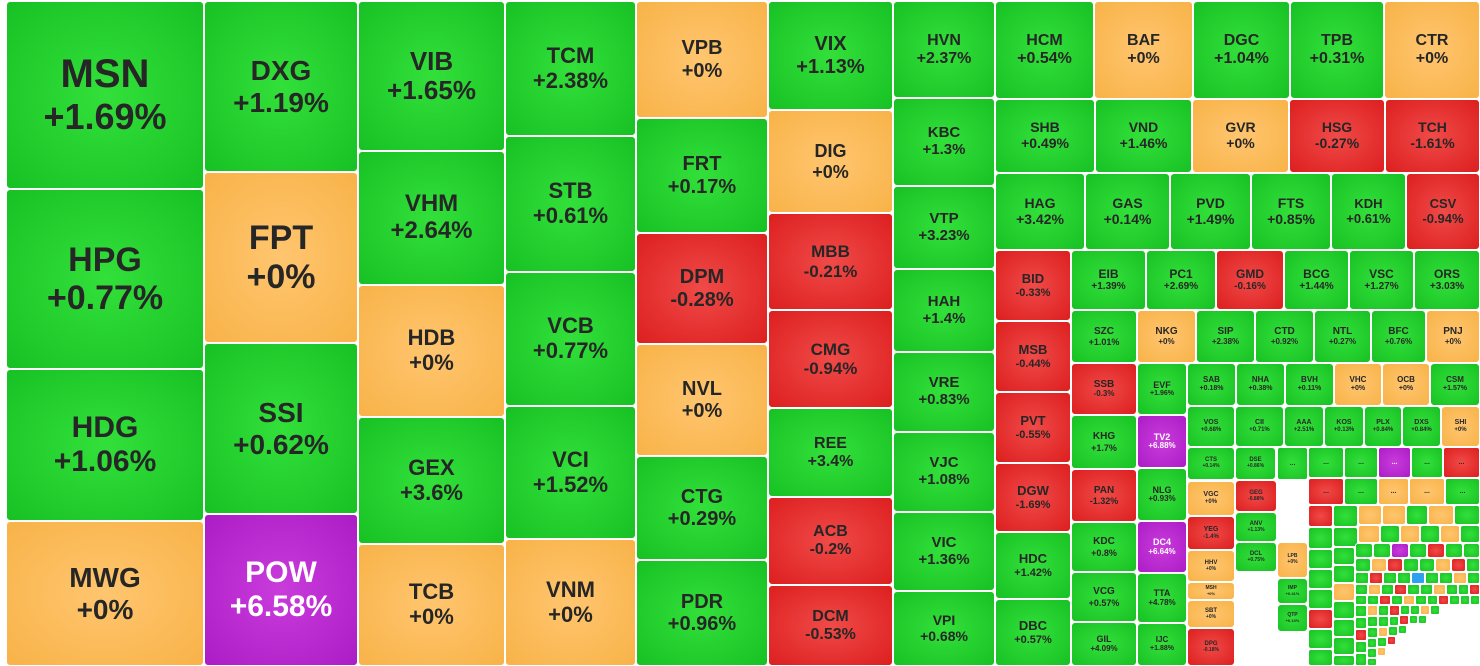 This screenshot has height=666, width=1480. I want to click on stock-tile-shi: SHI +0%, so click(1460, 426).